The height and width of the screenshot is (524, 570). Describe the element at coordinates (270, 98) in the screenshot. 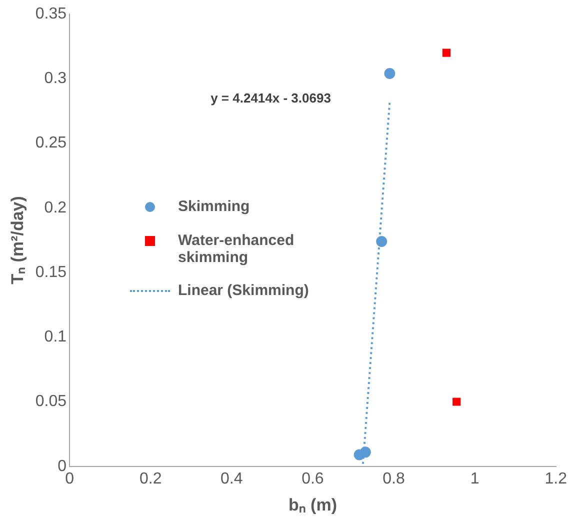

I see `annotation: y = 4.2414x - 3.0693` at that location.